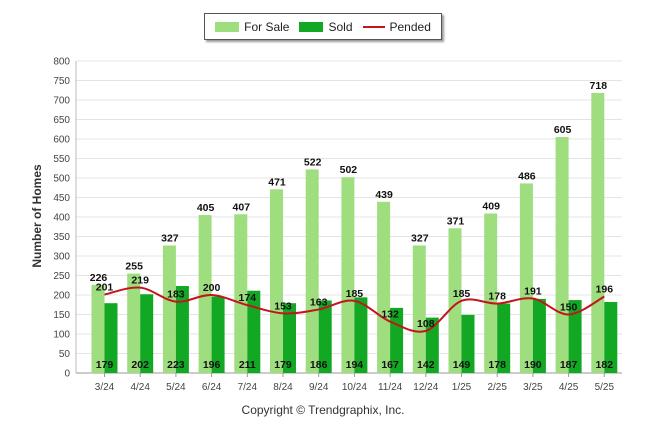 This screenshot has width=646, height=434. What do you see at coordinates (267, 26) in the screenshot?
I see `legend-label-for-sale: For Sale` at bounding box center [267, 26].